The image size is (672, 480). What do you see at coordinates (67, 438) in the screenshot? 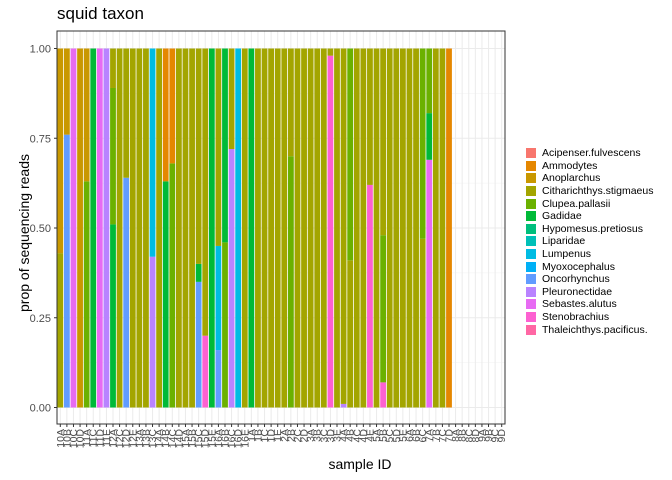
I see `x-tick-label: 10B` at bounding box center [67, 438].